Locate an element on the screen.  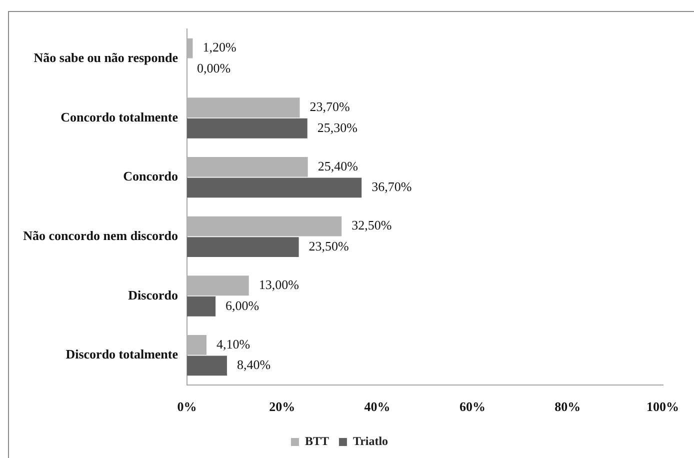
x-tick-label: 80% is located at coordinates (567, 406).